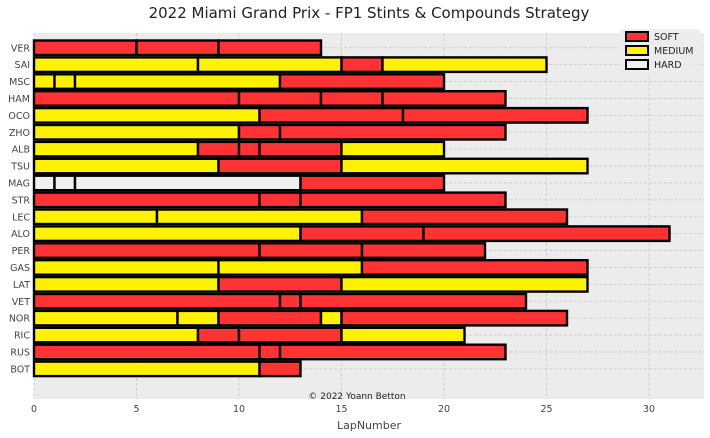 Image resolution: width=710 pixels, height=438 pixels. What do you see at coordinates (22, 65) in the screenshot?
I see `driver-label-sai: SAI` at bounding box center [22, 65].